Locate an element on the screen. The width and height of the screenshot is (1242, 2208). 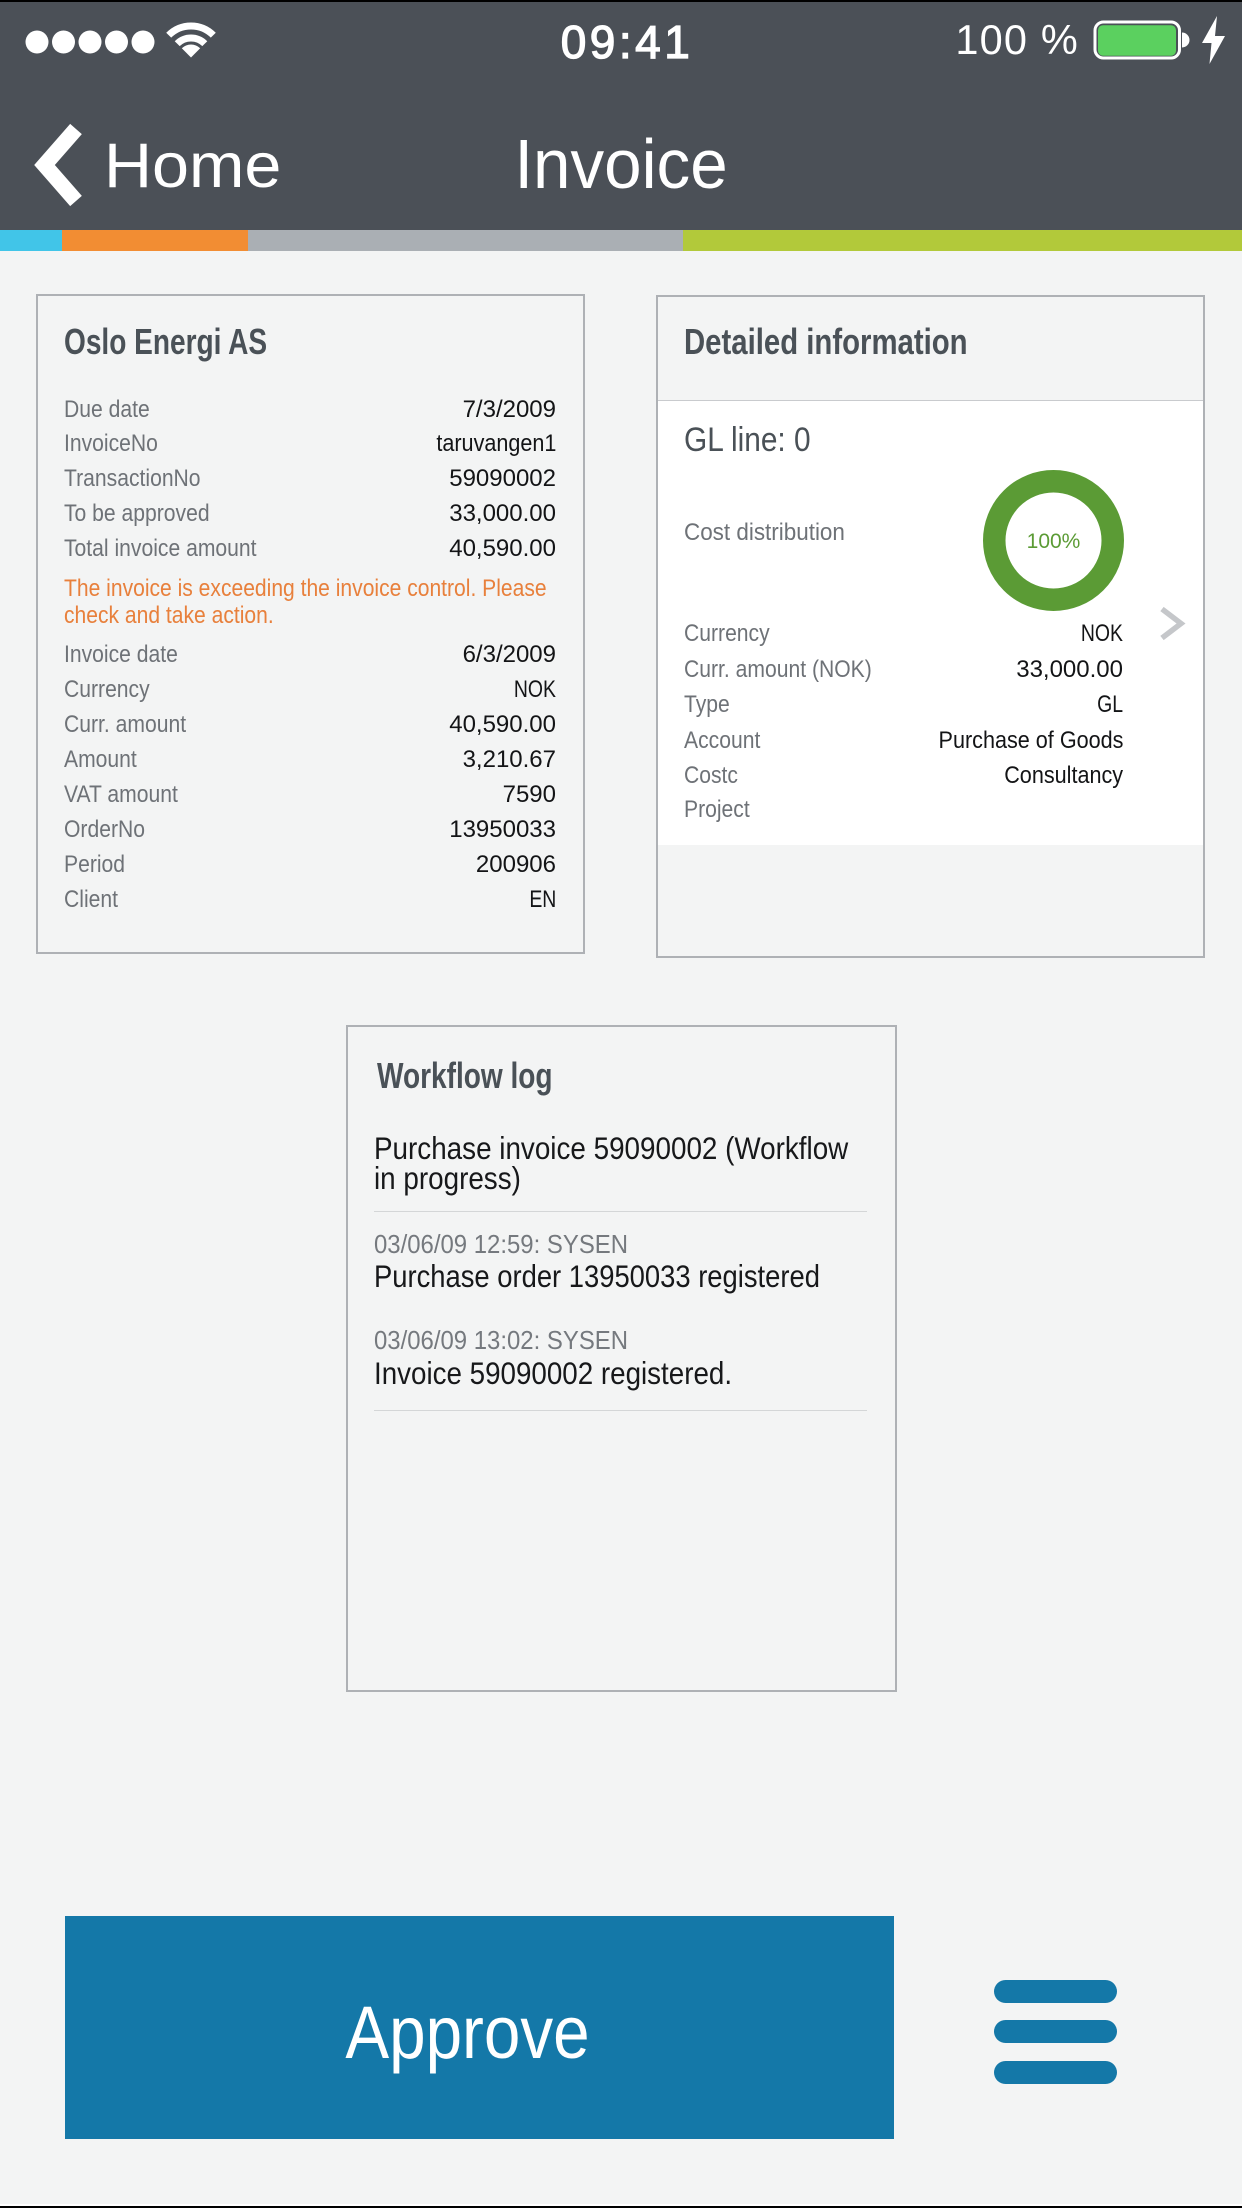
svg-text: 100% is located at coordinates (1054, 541).